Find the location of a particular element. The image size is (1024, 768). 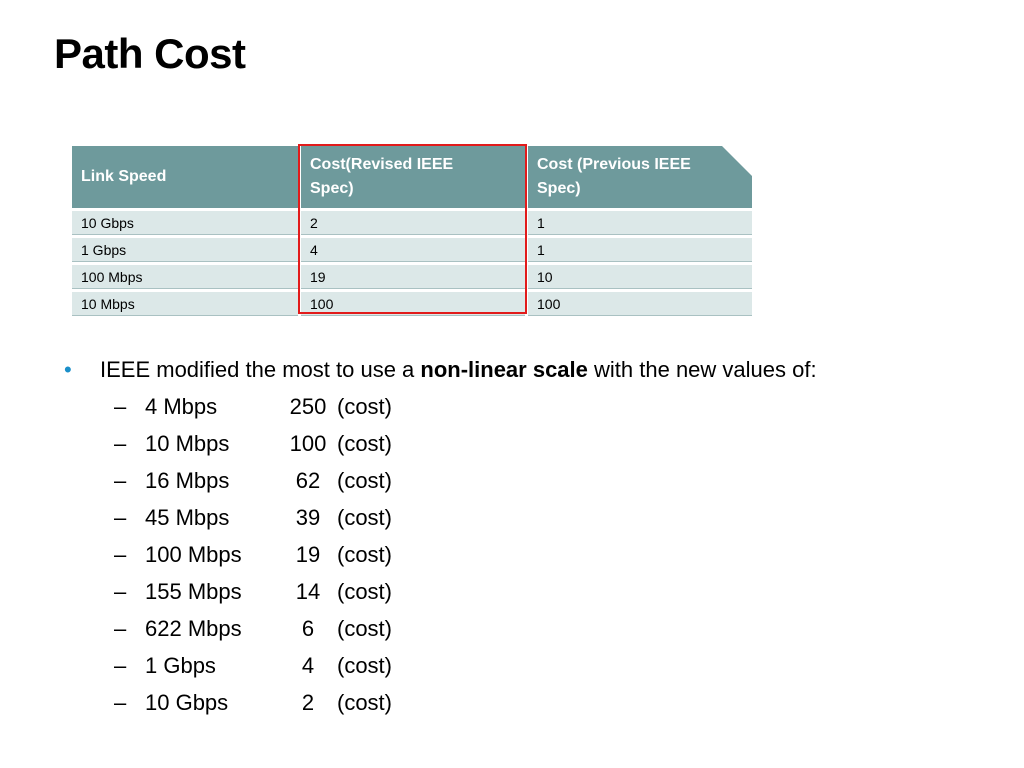

list-item: –10 Mbps 100 (cost) is located at coordinates (253, 449).